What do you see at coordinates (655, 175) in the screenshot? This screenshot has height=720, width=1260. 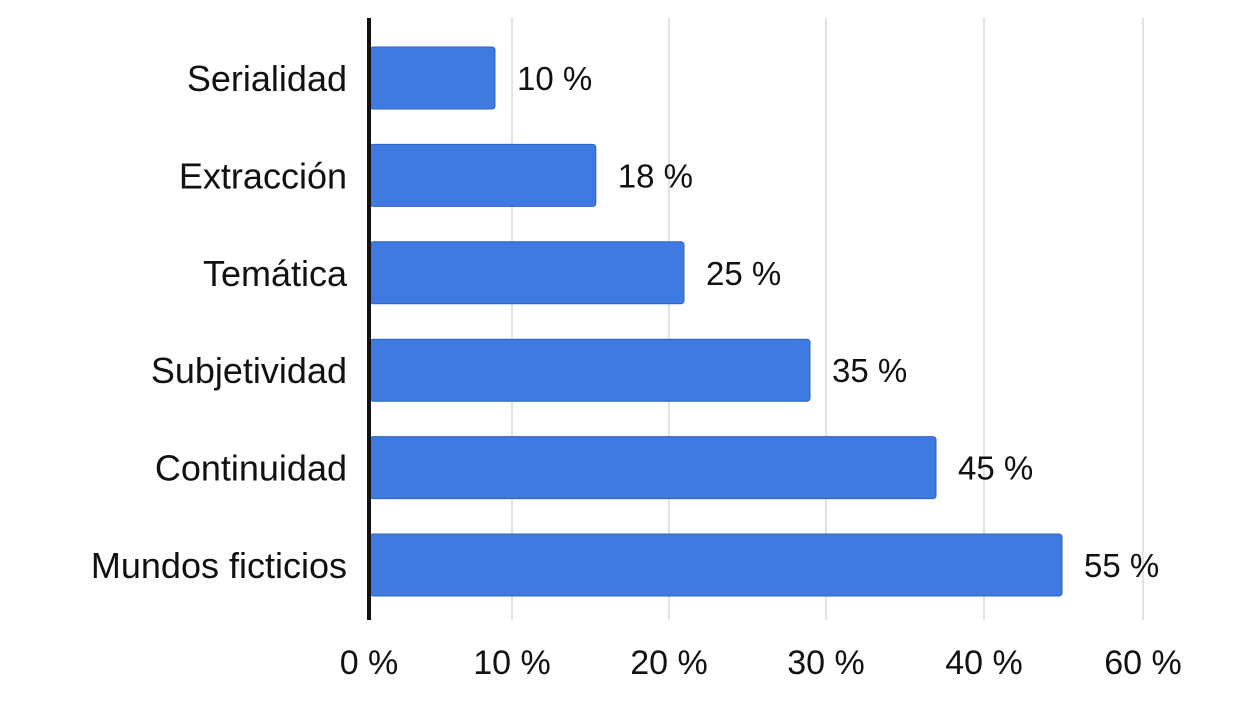 I see `data-label: 18 %` at bounding box center [655, 175].